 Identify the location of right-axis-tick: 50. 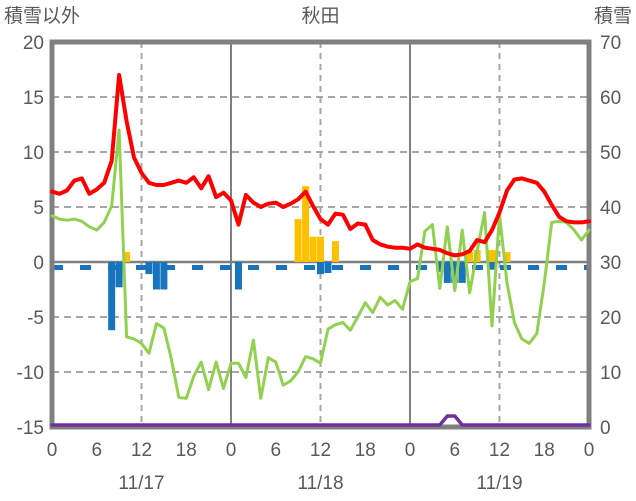
(610, 153).